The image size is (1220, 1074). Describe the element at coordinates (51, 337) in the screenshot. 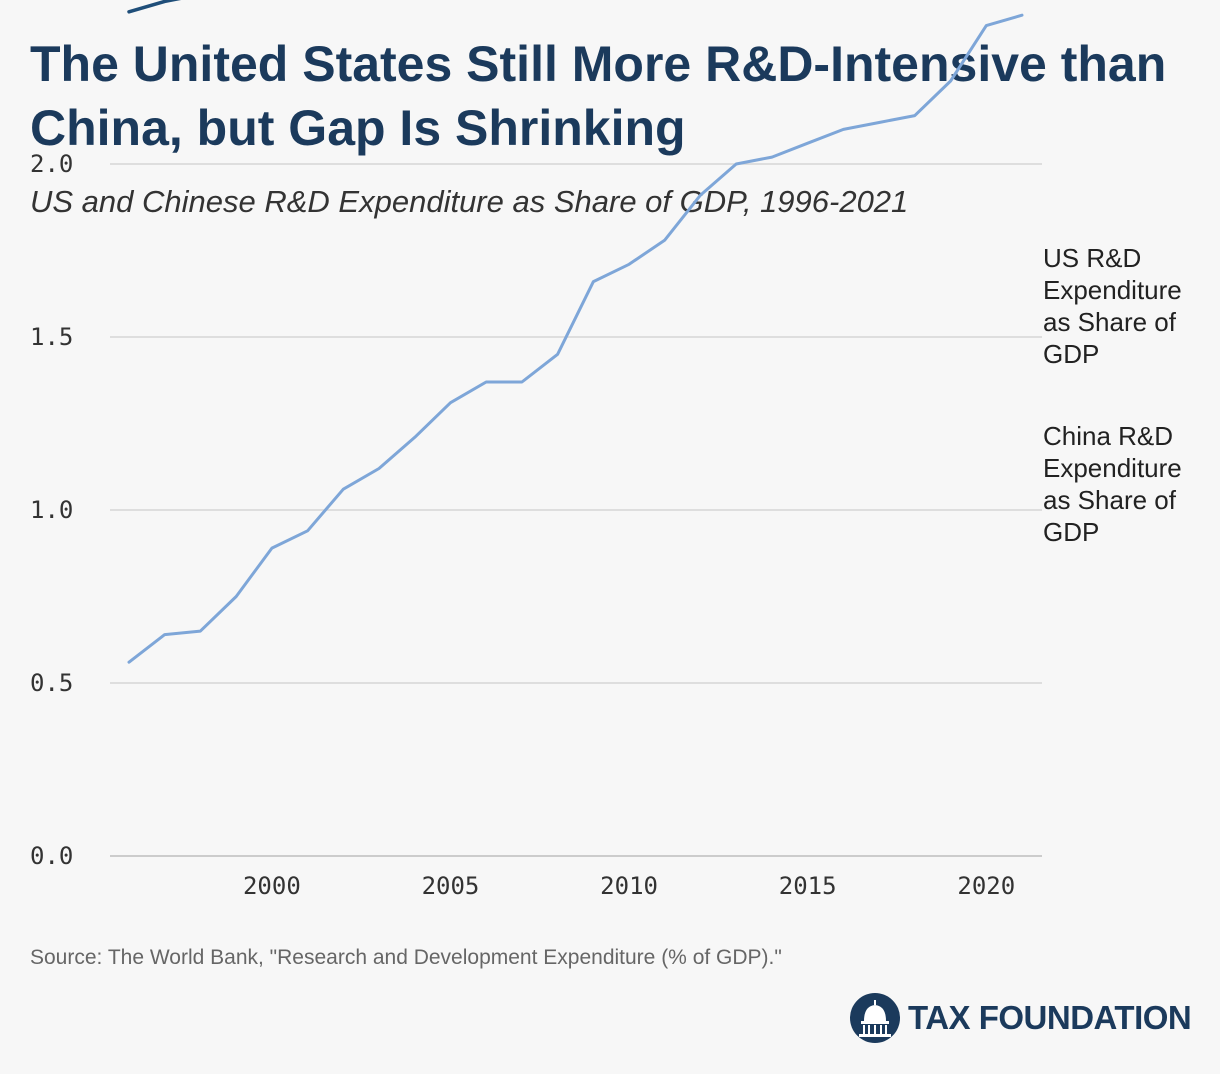

I see `y-tick-label: 1.5` at that location.